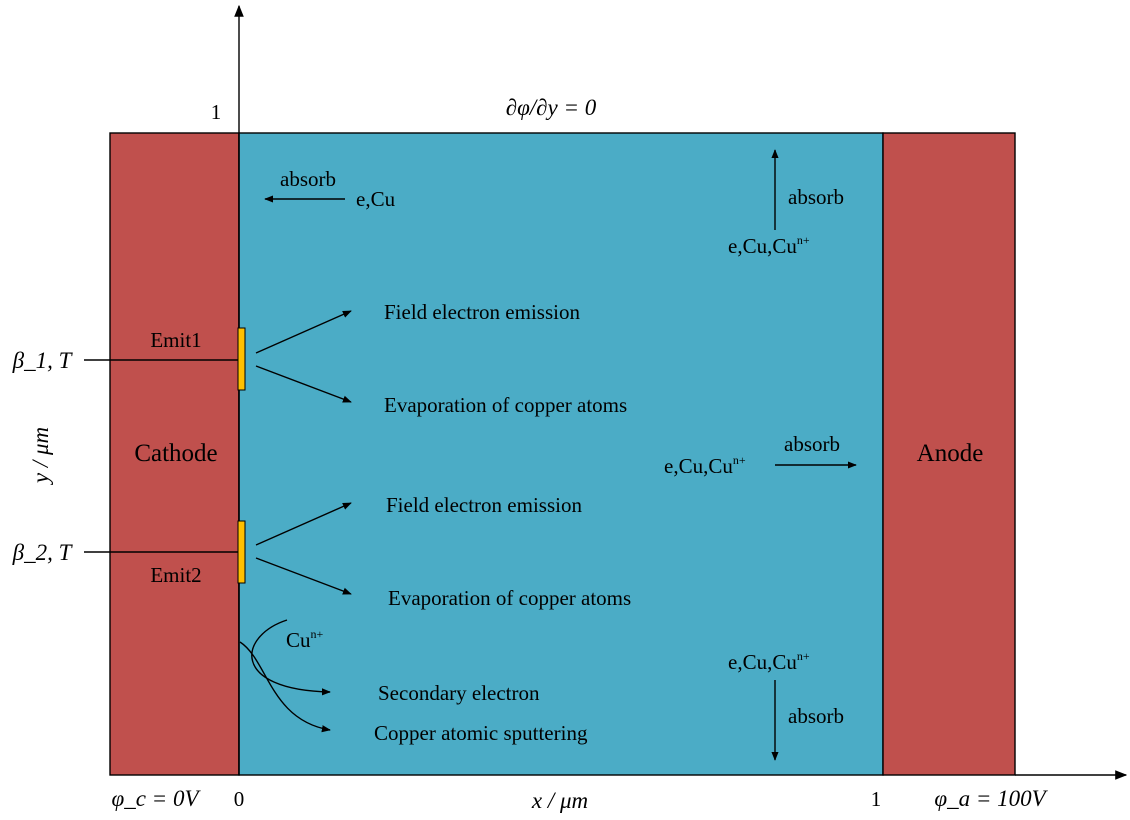 The height and width of the screenshot is (820, 1130). I want to click on x-axis-label: x / μm, so click(559, 800).